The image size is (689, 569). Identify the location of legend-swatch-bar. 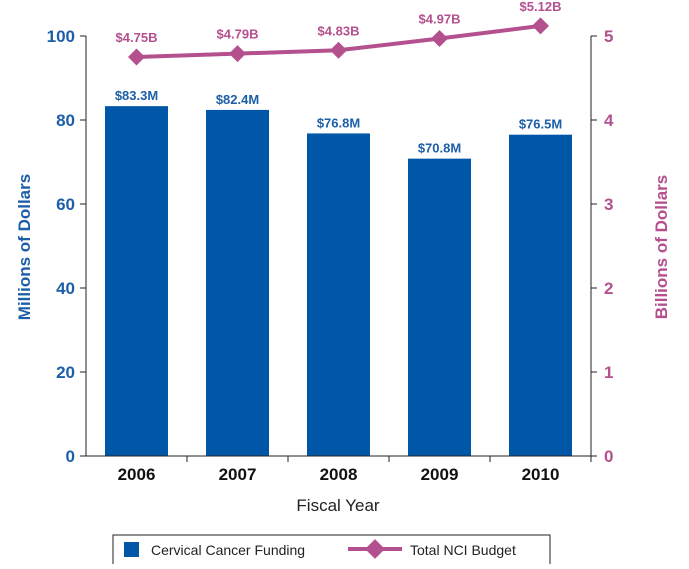
(131, 549).